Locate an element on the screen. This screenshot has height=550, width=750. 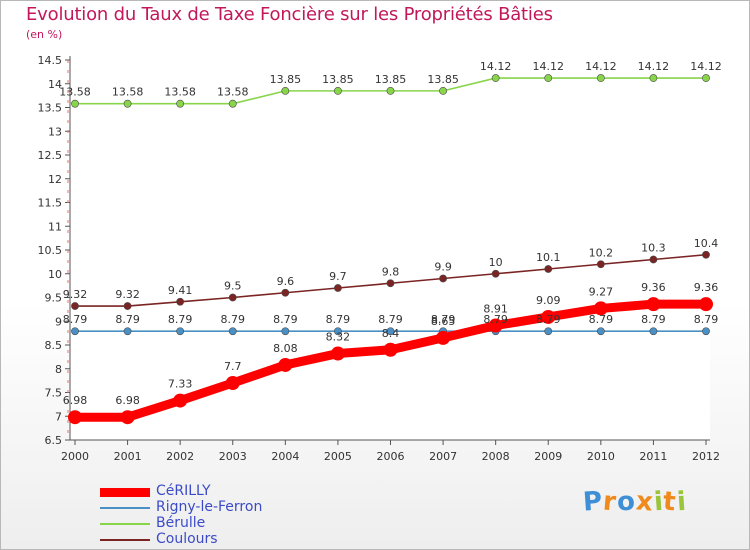
data-label: 9.27 is located at coordinates (601, 291).